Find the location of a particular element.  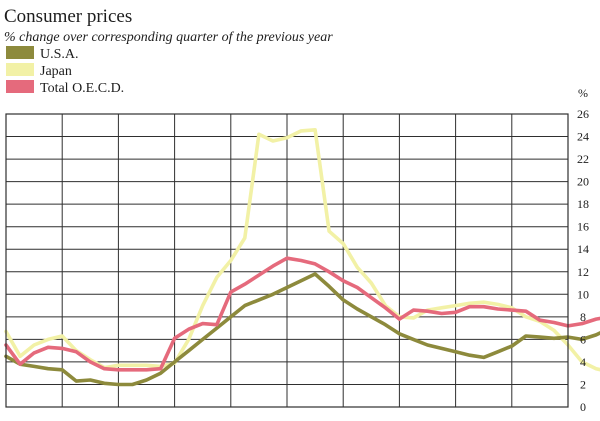

legend-label: Japan is located at coordinates (56, 71).